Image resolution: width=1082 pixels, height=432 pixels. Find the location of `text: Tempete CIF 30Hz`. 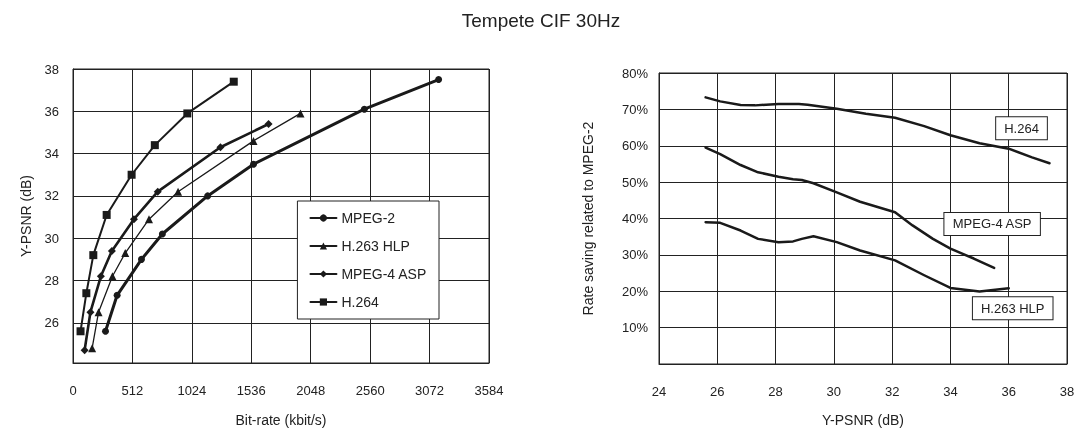

text: Tempete CIF 30Hz is located at coordinates (541, 21).